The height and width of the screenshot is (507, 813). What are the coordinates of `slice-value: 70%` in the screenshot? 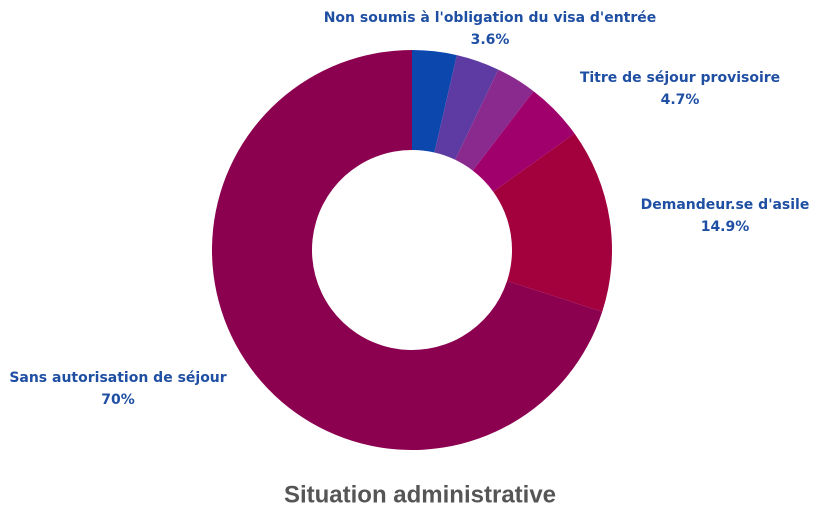 It's located at (118, 400).